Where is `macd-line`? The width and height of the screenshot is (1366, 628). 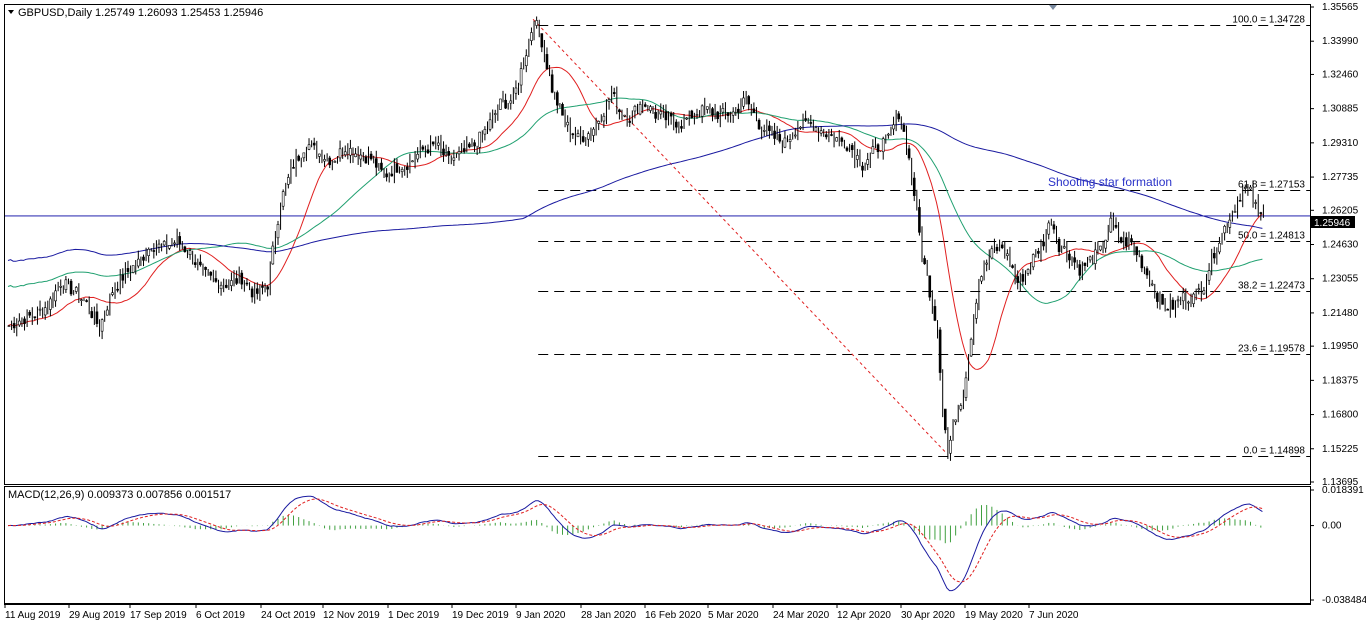
macd-line is located at coordinates (635, 543).